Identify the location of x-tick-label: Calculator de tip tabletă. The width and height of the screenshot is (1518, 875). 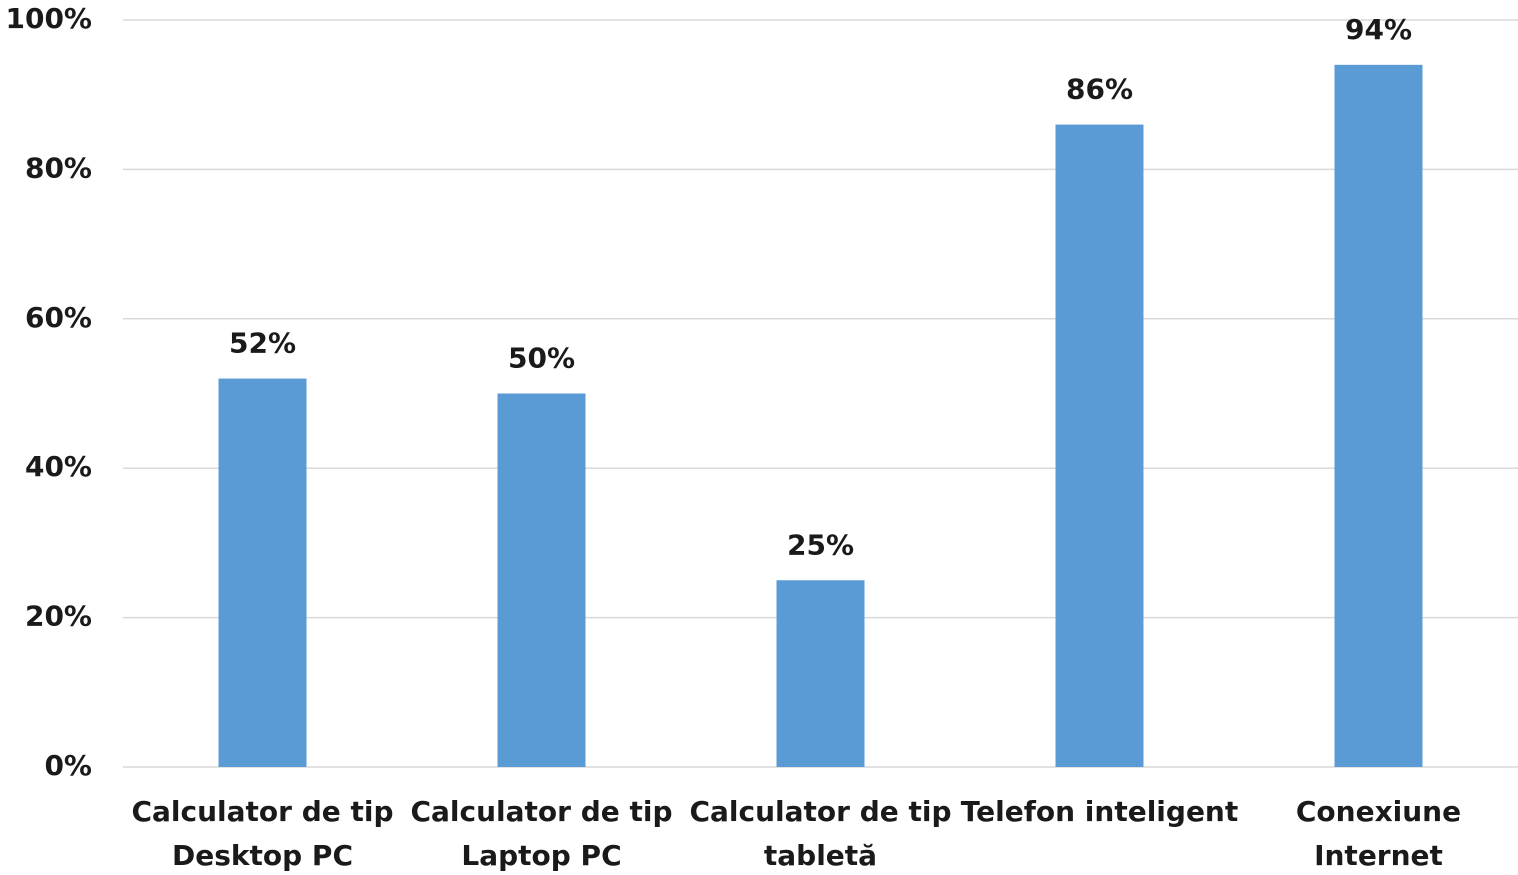
(820, 833).